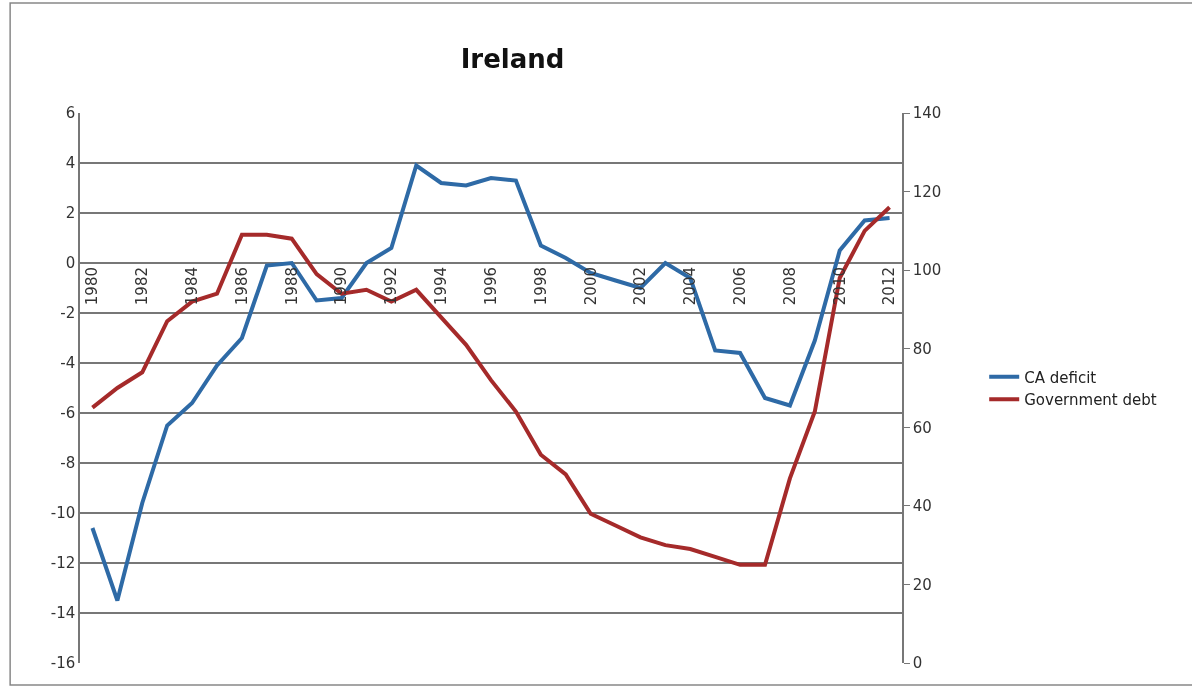 Image resolution: width=1192 pixels, height=688 pixels. I want to click on y2-tick-label: 0, so click(917, 663).